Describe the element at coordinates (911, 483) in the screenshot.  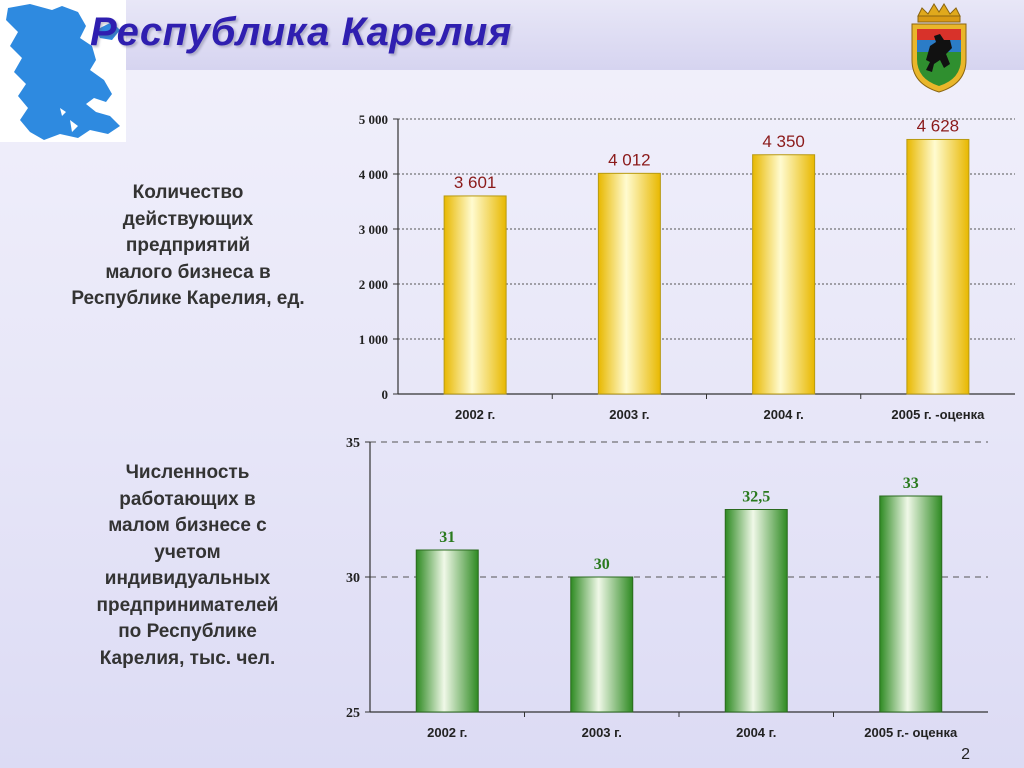
I see `data-label: 33` at that location.